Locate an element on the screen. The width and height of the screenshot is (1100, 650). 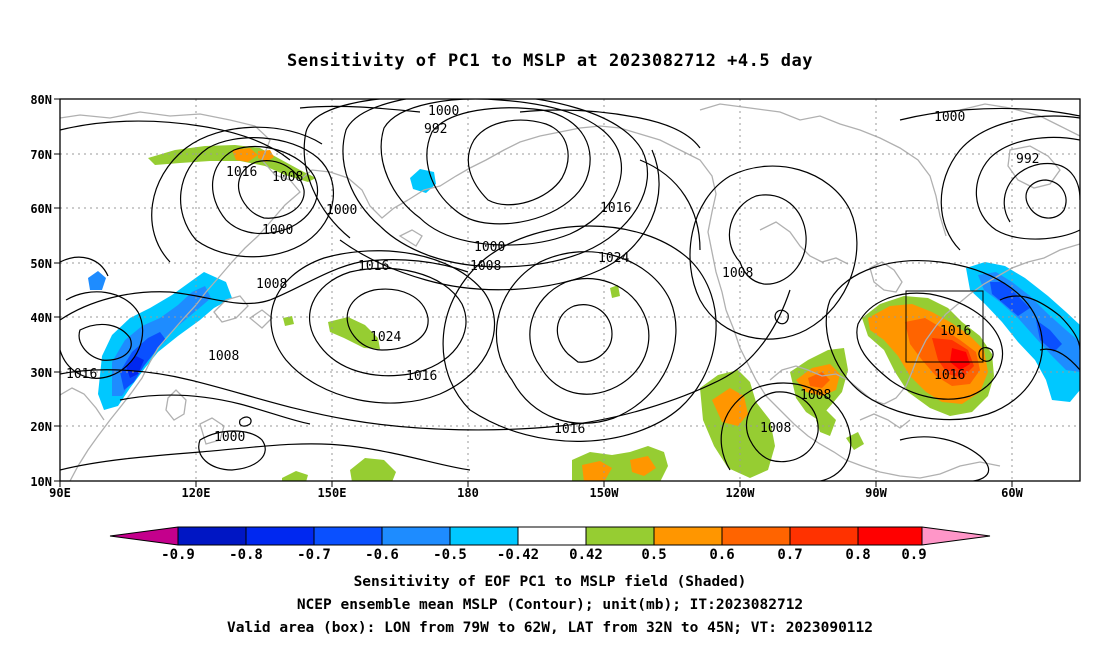
colorbar-label: 0.8 is located at coordinates (857, 555).